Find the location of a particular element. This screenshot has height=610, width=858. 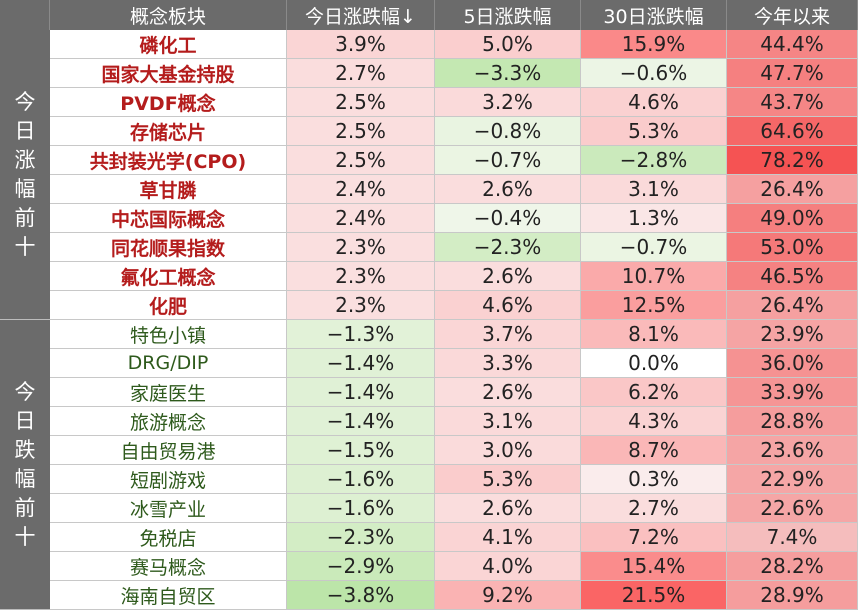

cell-d30: 15.4% is located at coordinates (654, 566).